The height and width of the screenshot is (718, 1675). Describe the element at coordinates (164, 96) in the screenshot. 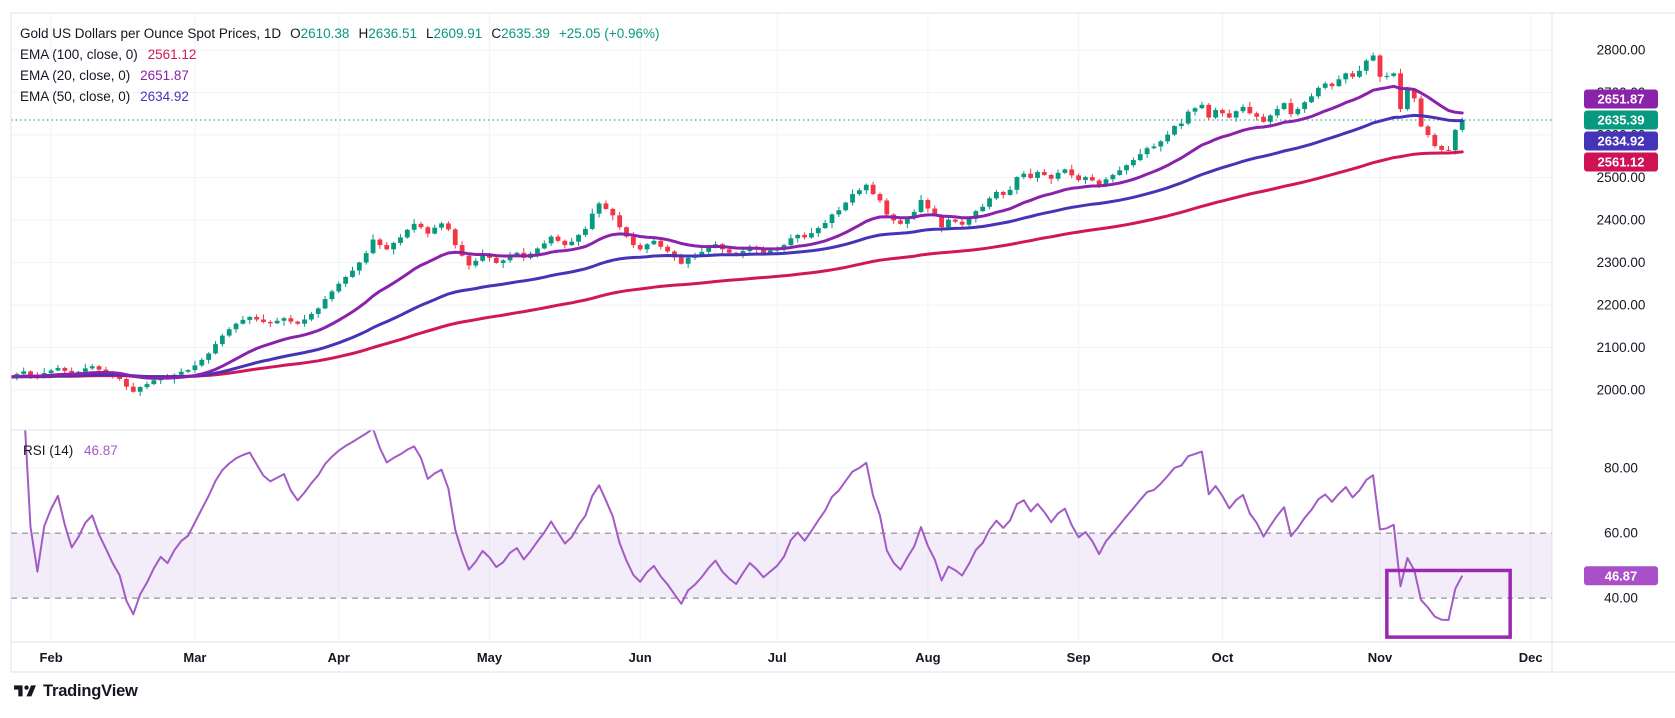

I see `ema50-value: 2634.92` at that location.